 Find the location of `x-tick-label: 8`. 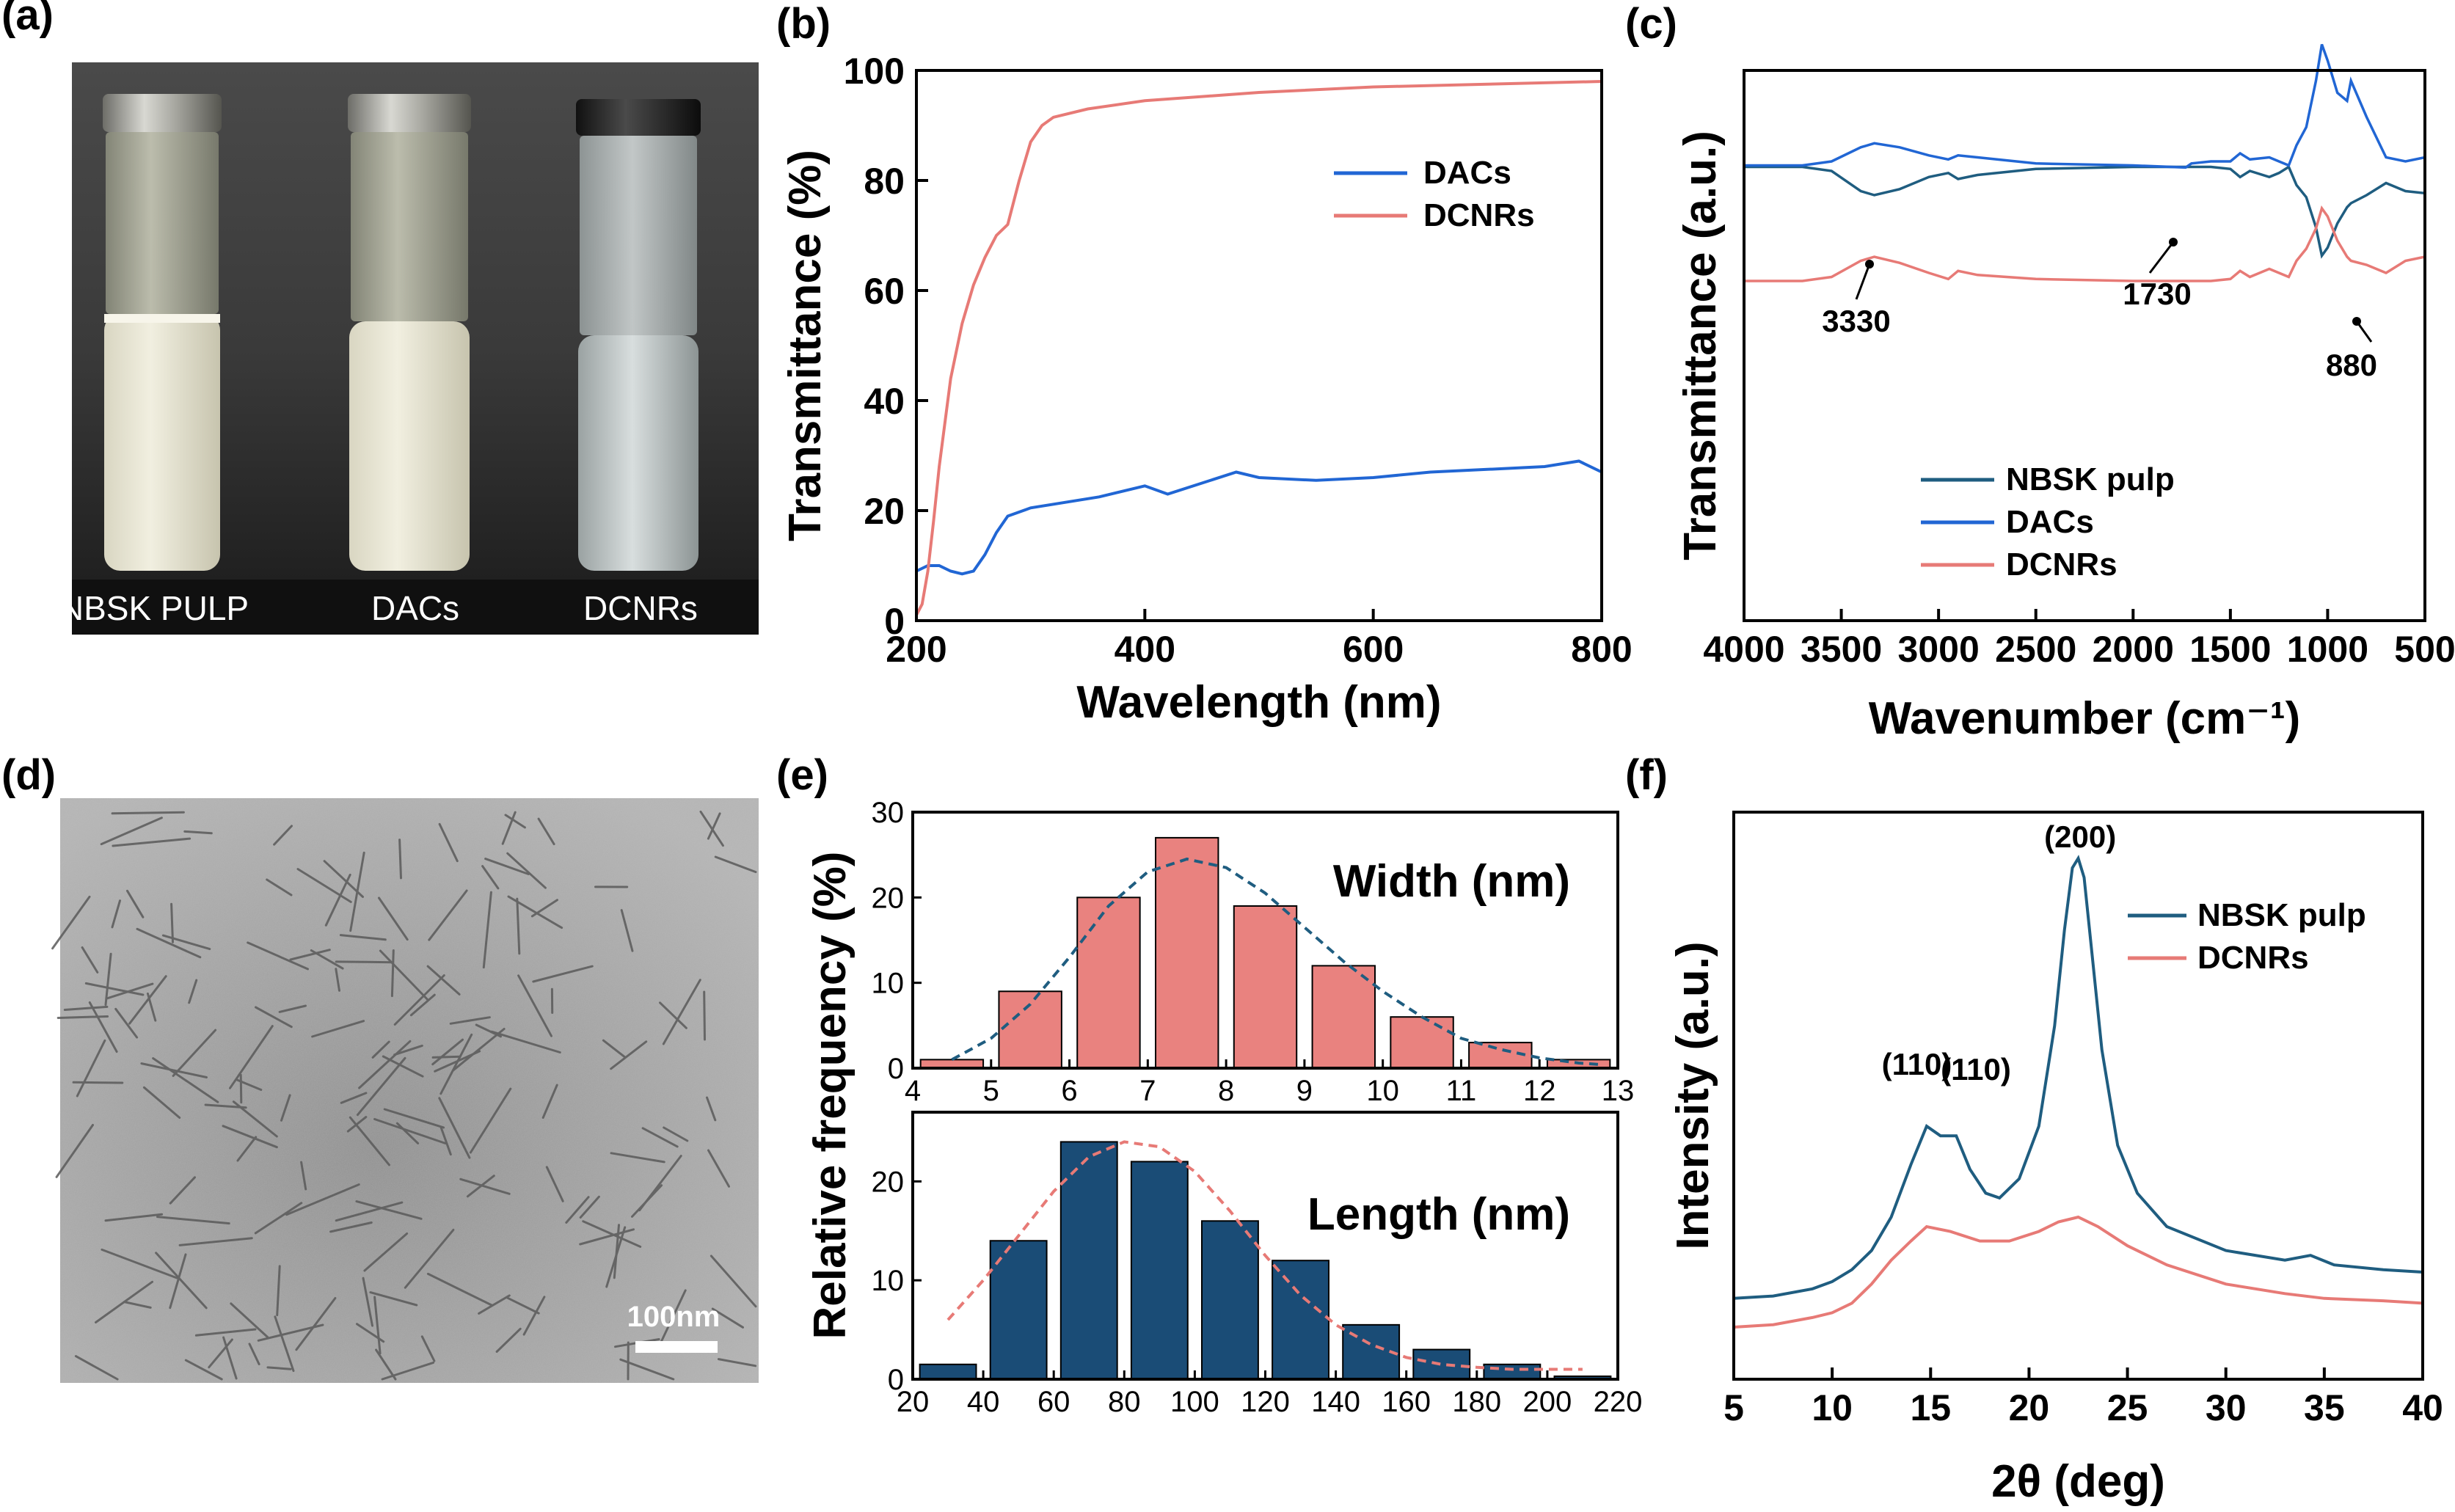

x-tick-label: 8 is located at coordinates (1226, 1091).